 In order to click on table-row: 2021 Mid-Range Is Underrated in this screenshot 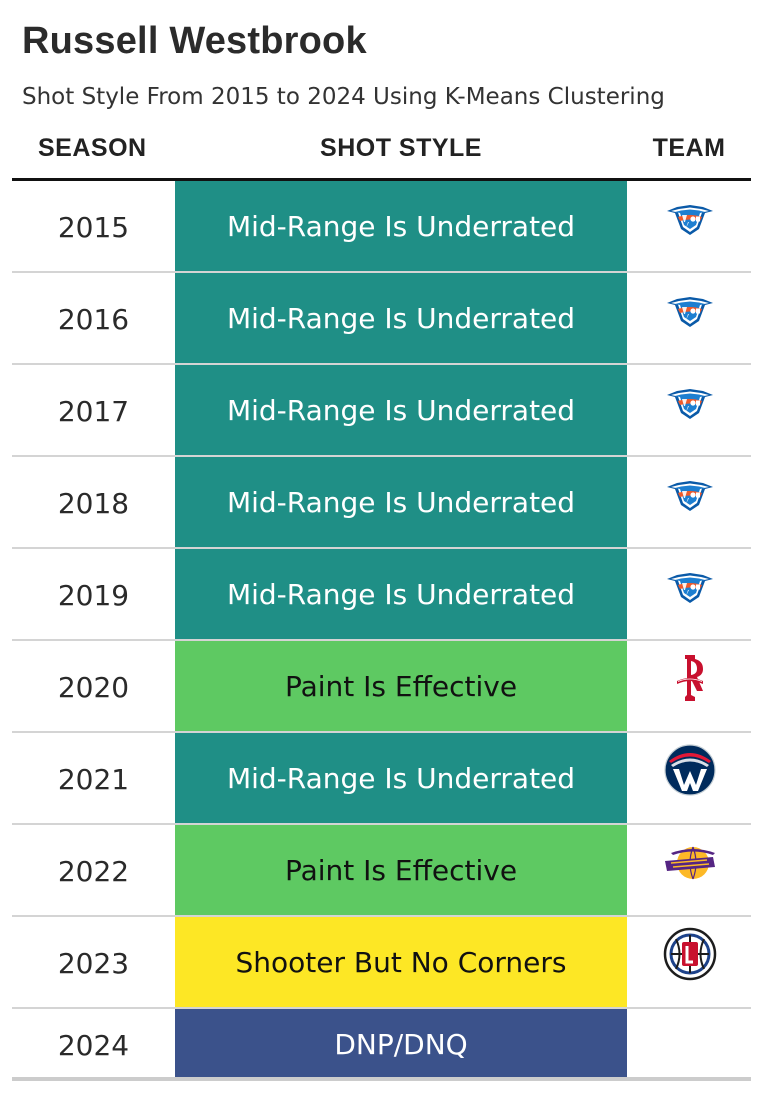, I will do `click(380, 779)`.